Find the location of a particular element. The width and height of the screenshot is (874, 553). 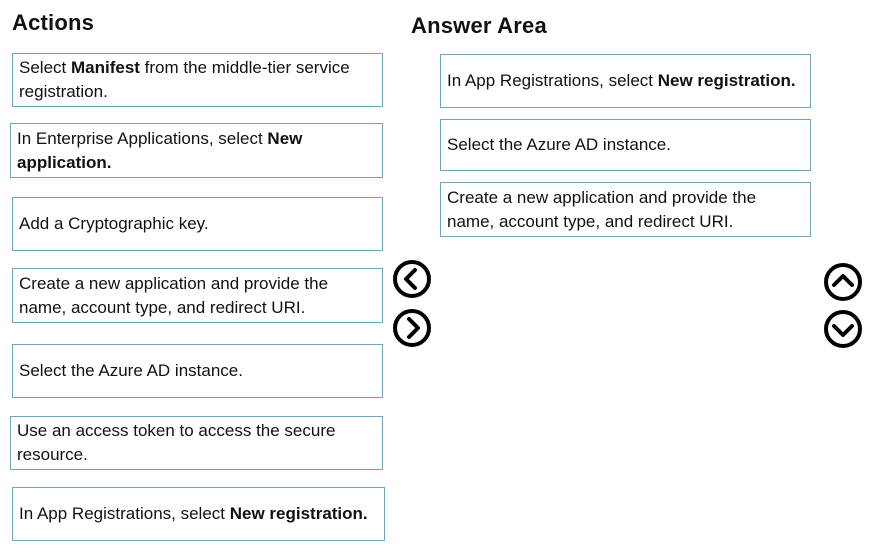

answer-item: Select the Azure AD instance. is located at coordinates (625, 145).